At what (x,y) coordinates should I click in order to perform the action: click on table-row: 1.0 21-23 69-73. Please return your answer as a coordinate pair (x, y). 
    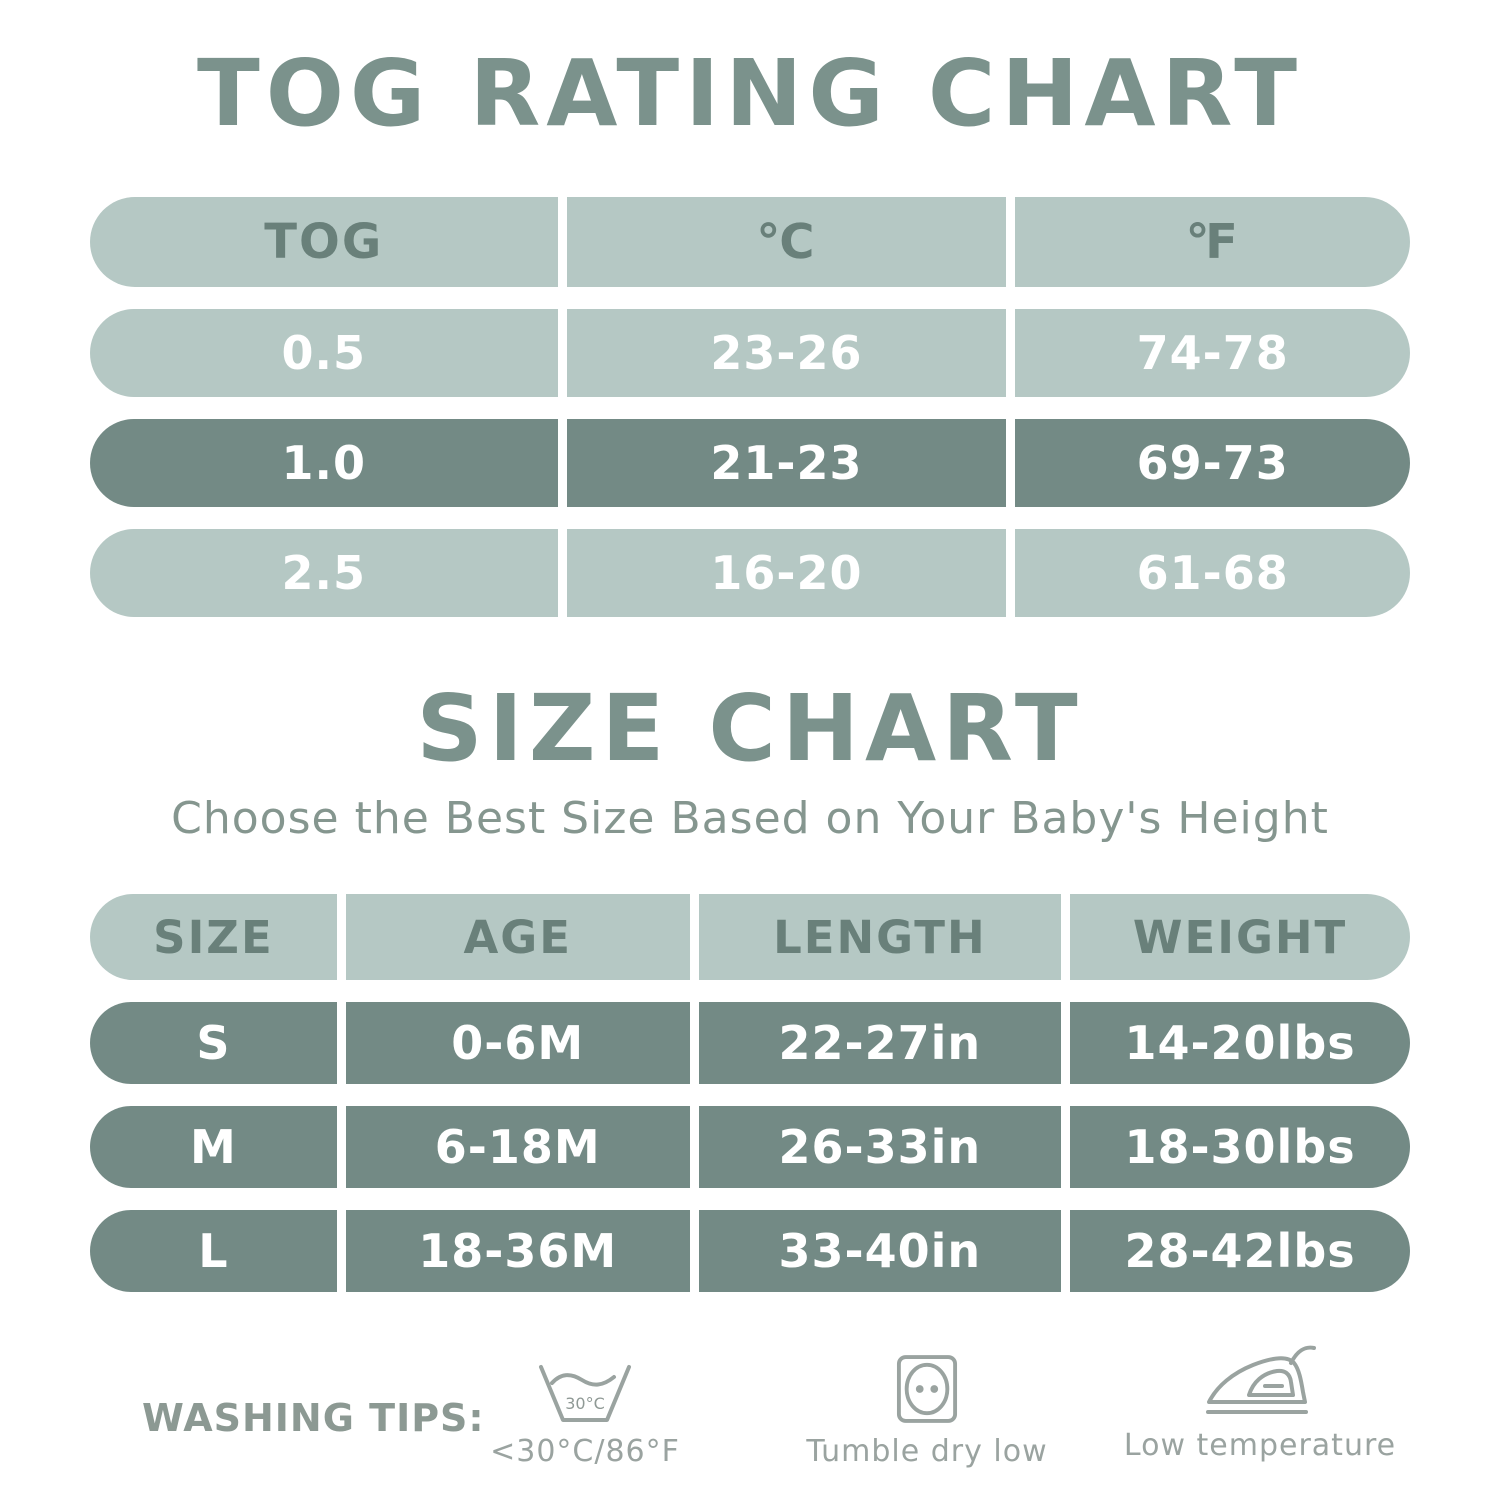
    Looking at the image, I should click on (750, 462).